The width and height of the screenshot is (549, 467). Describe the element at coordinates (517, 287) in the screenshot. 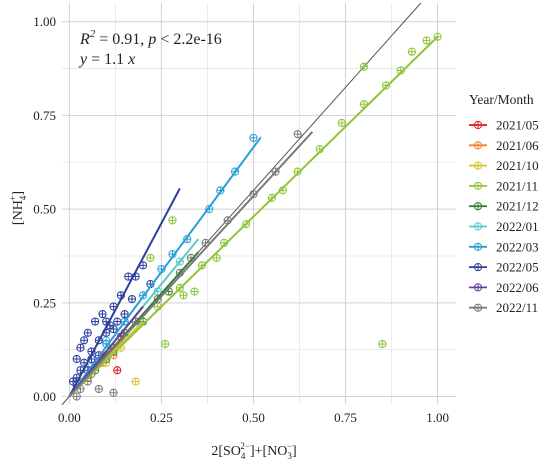

I see `legend-label: 2022/06` at that location.